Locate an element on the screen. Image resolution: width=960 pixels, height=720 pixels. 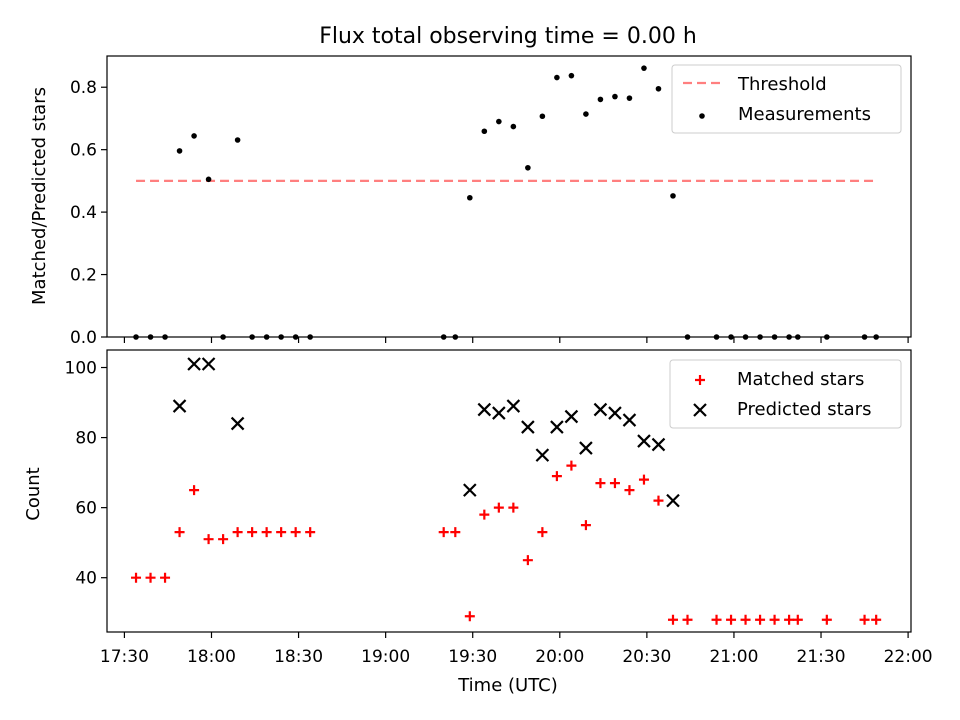
legend-top-box is located at coordinates (786, 99).